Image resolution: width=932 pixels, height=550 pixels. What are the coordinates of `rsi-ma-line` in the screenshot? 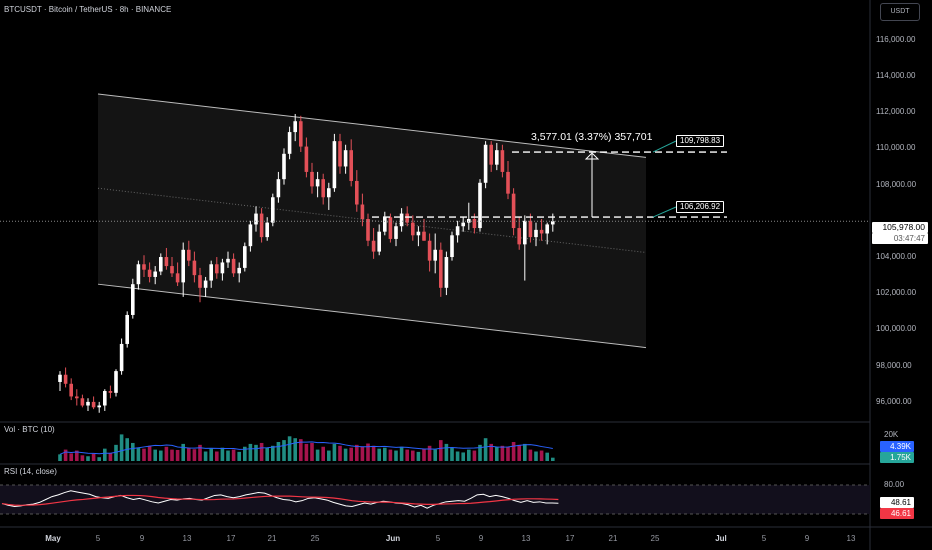 It's located at (280, 500).